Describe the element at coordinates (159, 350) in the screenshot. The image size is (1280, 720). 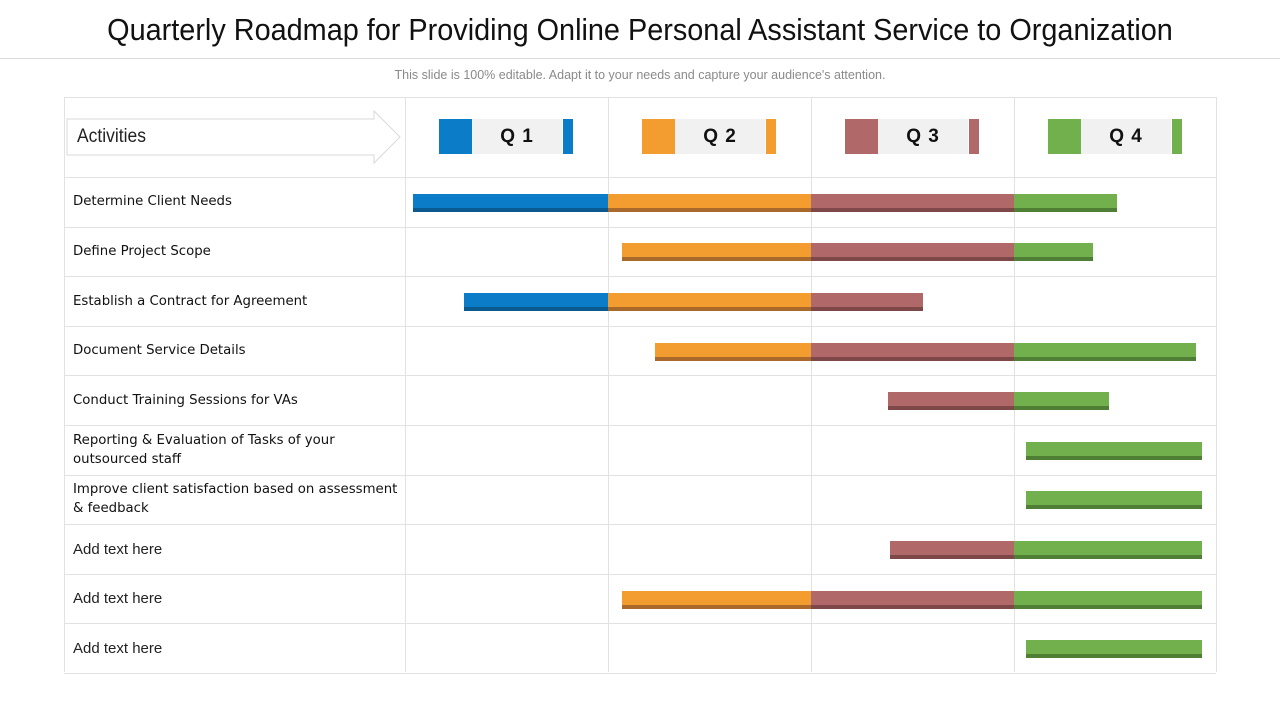
I see `activity-label: Document Service Details` at that location.